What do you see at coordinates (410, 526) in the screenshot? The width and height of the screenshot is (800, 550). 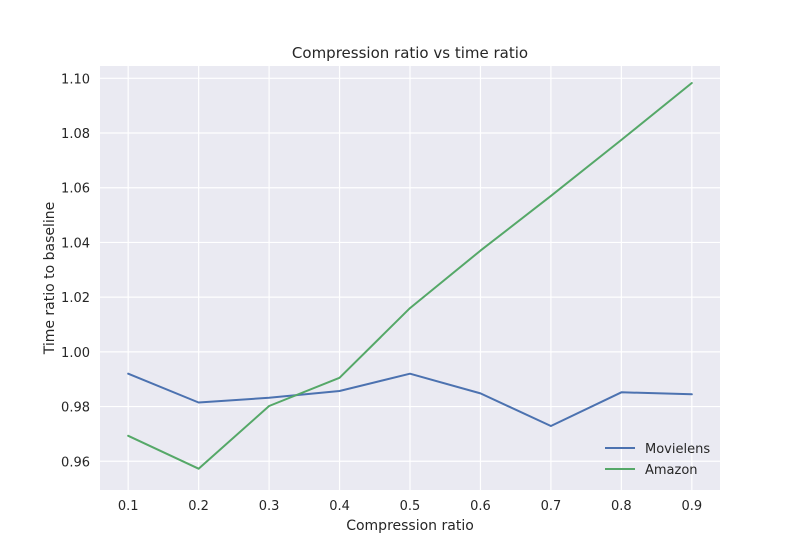 I see `x-axis-label: Compression ratio` at bounding box center [410, 526].